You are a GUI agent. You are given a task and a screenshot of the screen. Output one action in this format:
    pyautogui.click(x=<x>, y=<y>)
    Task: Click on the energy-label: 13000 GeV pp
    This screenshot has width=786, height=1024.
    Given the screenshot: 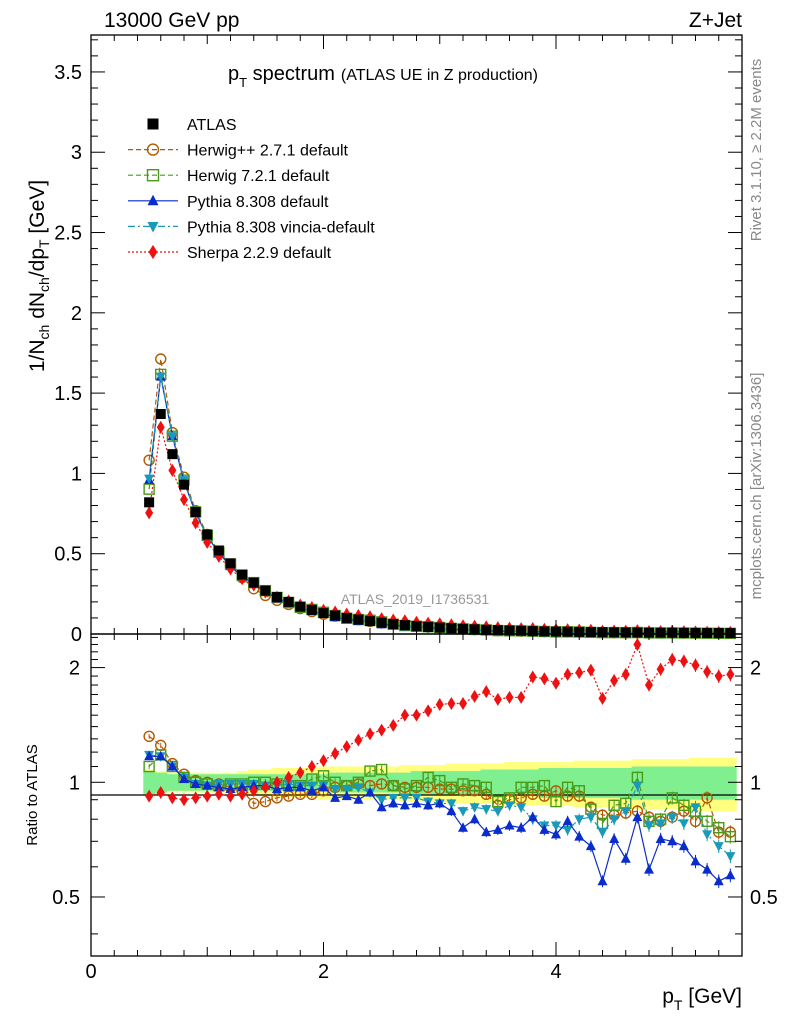 What is the action you would take?
    pyautogui.click(x=171, y=20)
    